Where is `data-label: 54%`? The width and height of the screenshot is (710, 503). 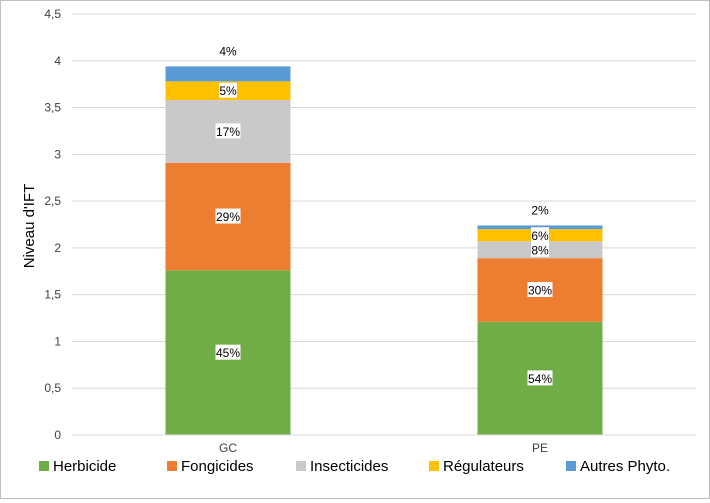 data-label: 54% is located at coordinates (540, 379).